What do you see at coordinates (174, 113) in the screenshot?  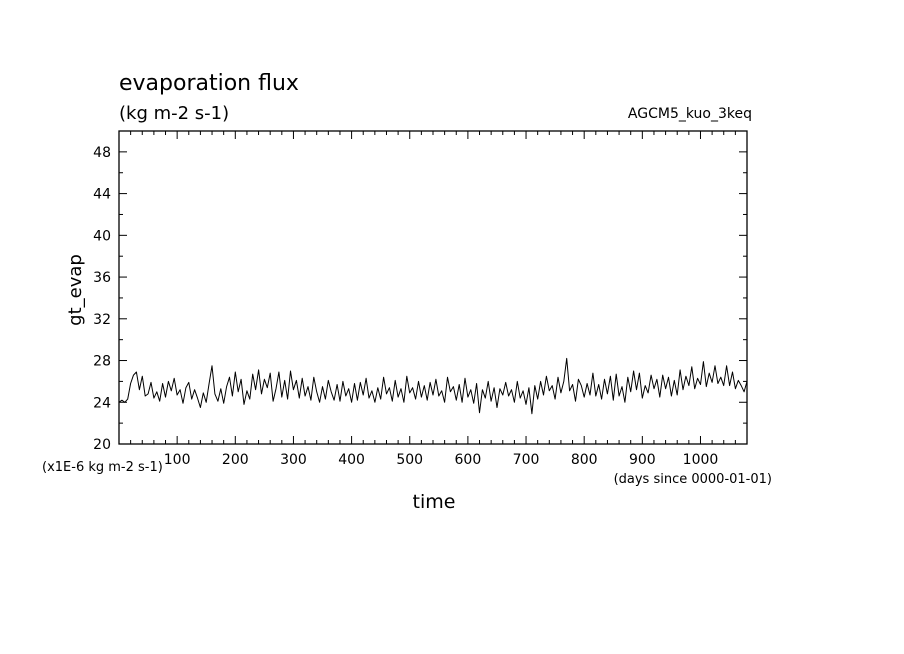 I see `chart-subtitle: (kg m-2 s-1)` at bounding box center [174, 113].